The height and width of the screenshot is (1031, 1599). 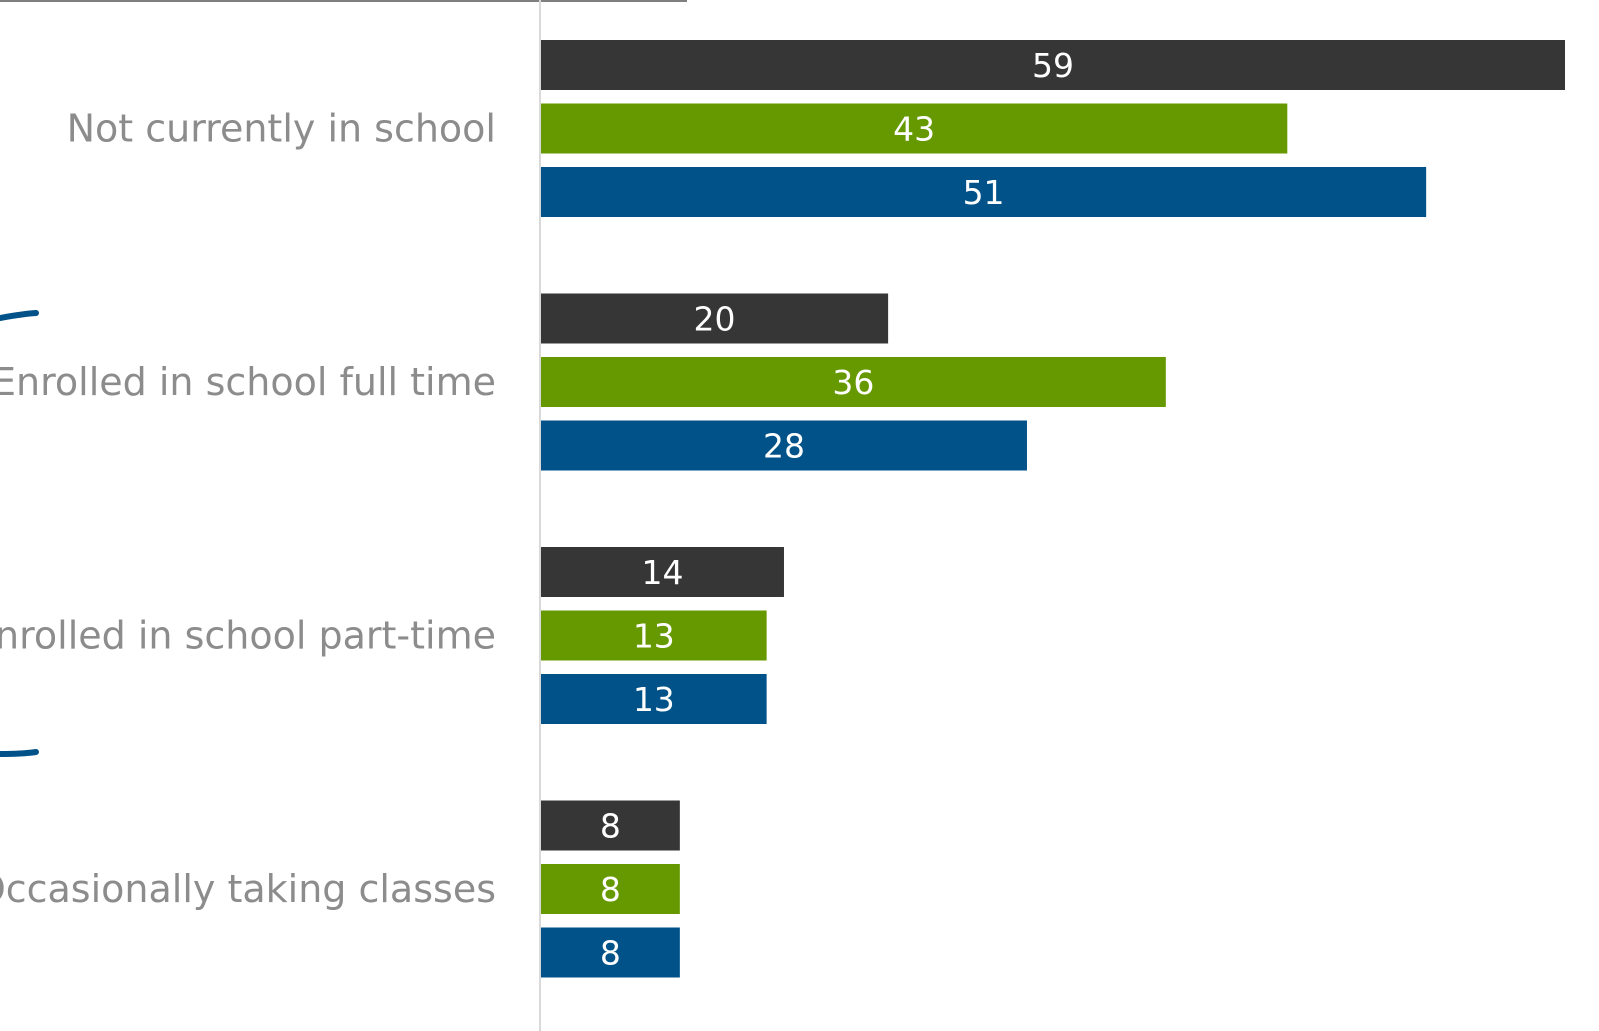 What do you see at coordinates (19, 753) in the screenshot?
I see `bracket-bottom-mark` at bounding box center [19, 753].